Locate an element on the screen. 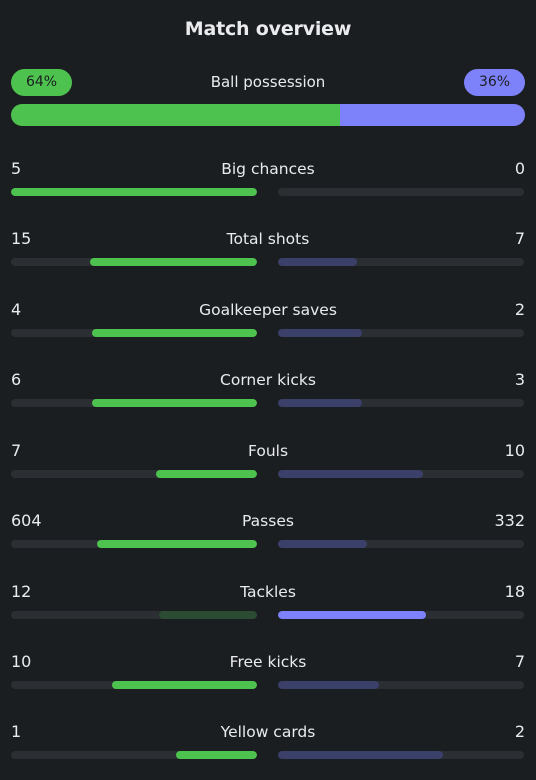 The image size is (536, 780). stat-label: Free kicks is located at coordinates (268, 662).